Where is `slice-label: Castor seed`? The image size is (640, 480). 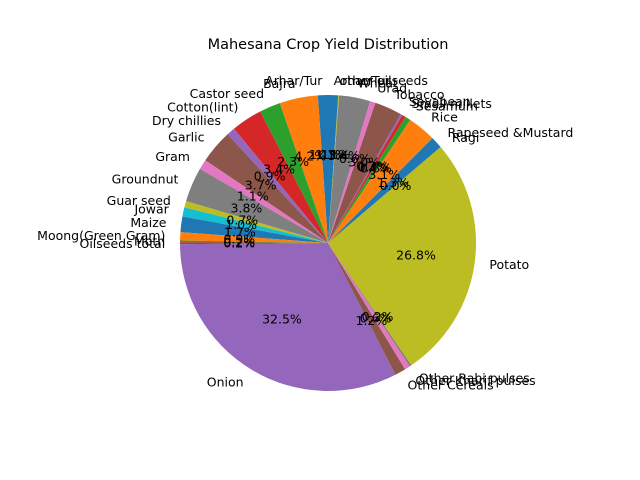
slice-label: Castor seed is located at coordinates (227, 93).